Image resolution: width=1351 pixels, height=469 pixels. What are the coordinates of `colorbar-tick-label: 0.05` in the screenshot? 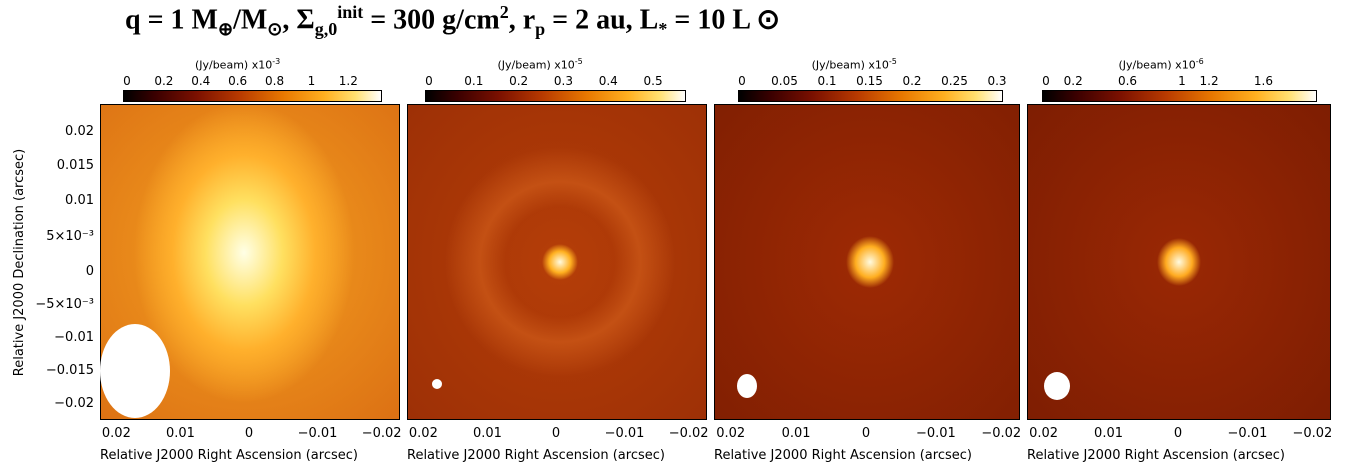 It's located at (784, 81).